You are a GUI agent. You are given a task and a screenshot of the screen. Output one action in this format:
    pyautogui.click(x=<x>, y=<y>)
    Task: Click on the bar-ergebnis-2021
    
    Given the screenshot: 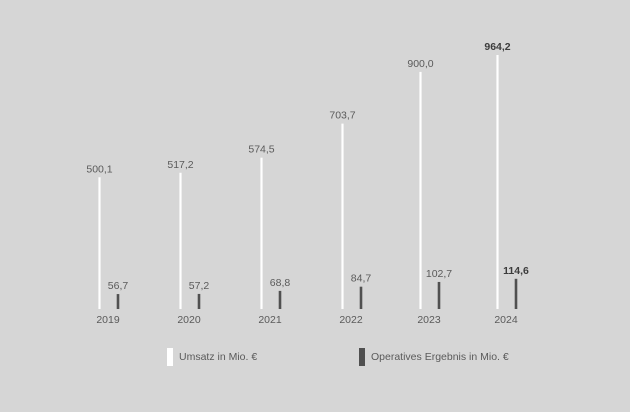 What is the action you would take?
    pyautogui.click(x=280, y=299)
    